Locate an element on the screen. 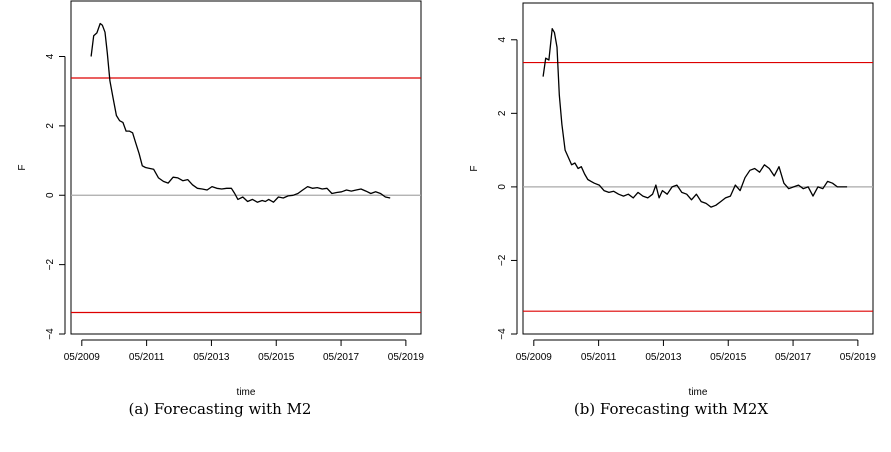 This screenshot has width=891, height=452. chart-a-caption: (a) Forecasting with M2 is located at coordinates (220, 409).